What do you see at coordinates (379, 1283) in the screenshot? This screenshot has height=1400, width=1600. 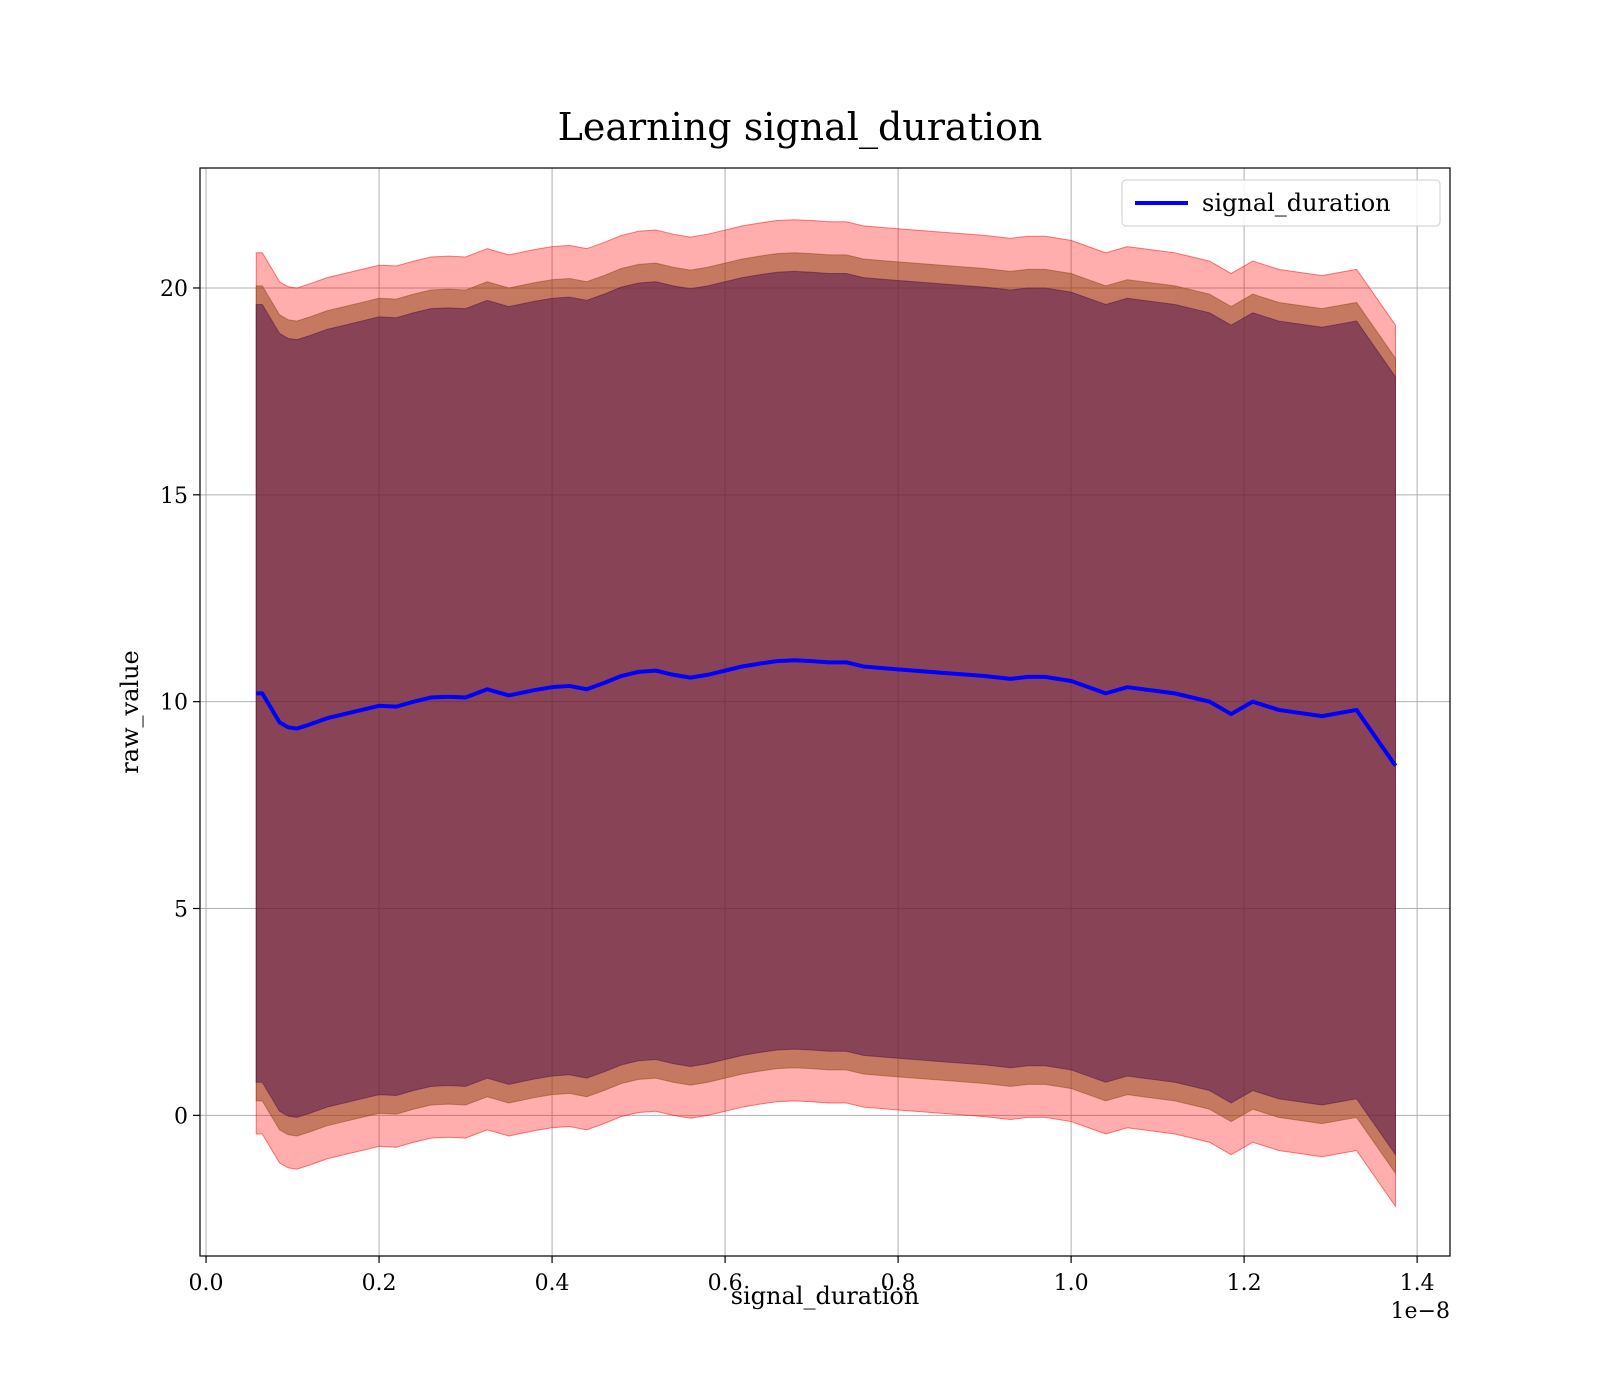 I see `x-tick-label: 0.2` at bounding box center [379, 1283].